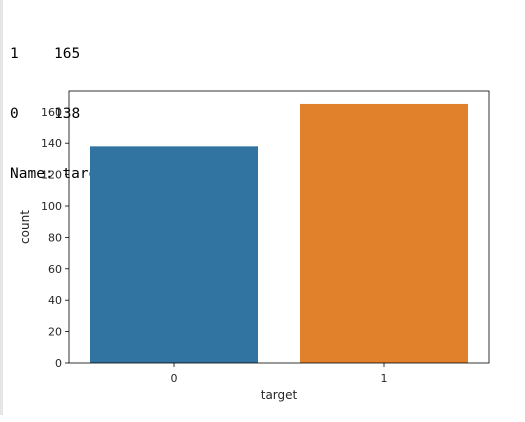 The height and width of the screenshot is (422, 525). Describe the element at coordinates (123, 54) in the screenshot. I see `output-row-0: 1 165` at that location.